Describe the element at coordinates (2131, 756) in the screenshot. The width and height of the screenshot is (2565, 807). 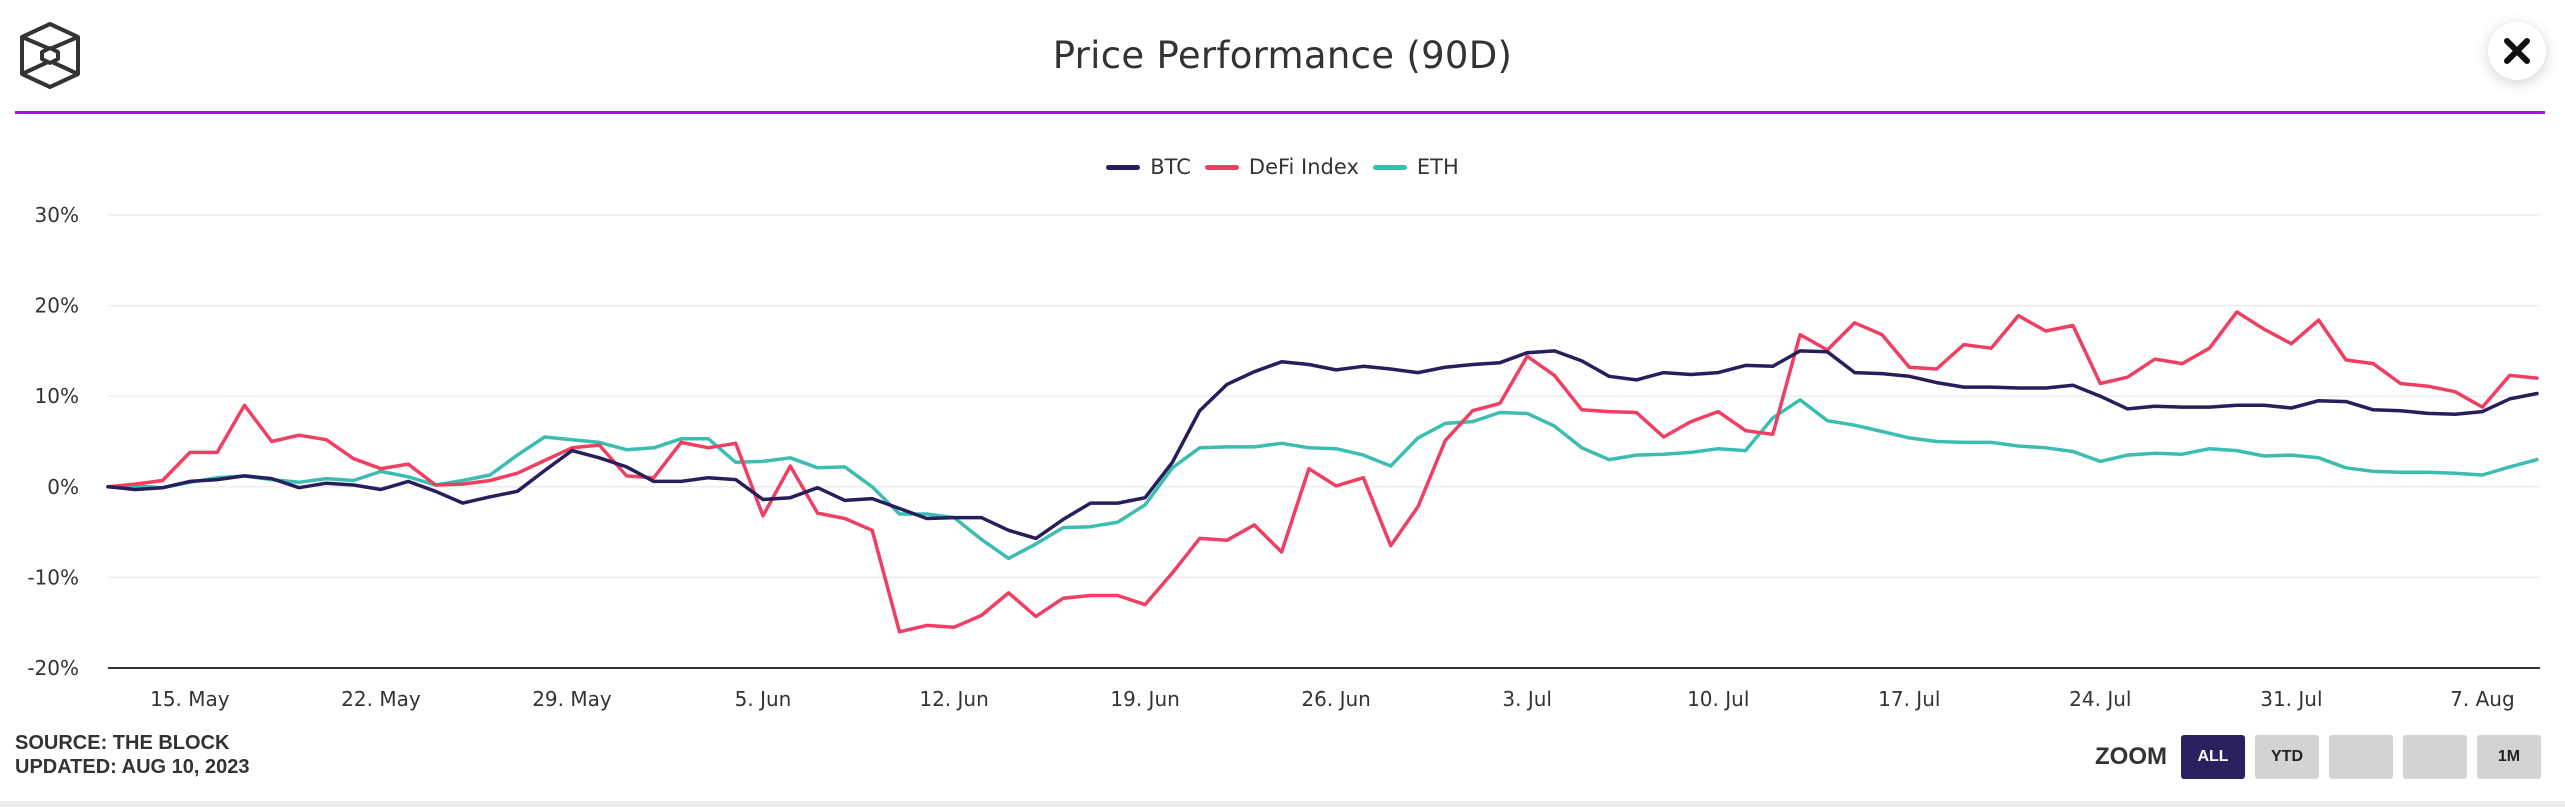
I see `zoom-label: ZOOM` at that location.